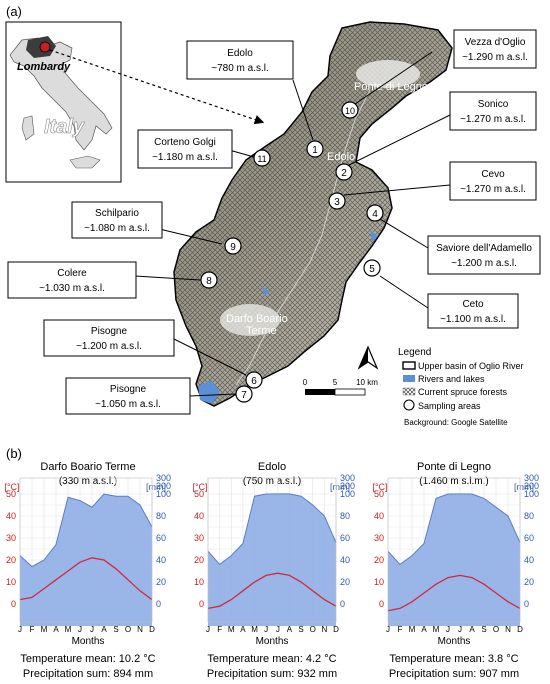 Image resolution: width=550 pixels, height=684 pixels. What do you see at coordinates (272, 529) in the screenshot?
I see `precipitation-line` at bounding box center [272, 529].